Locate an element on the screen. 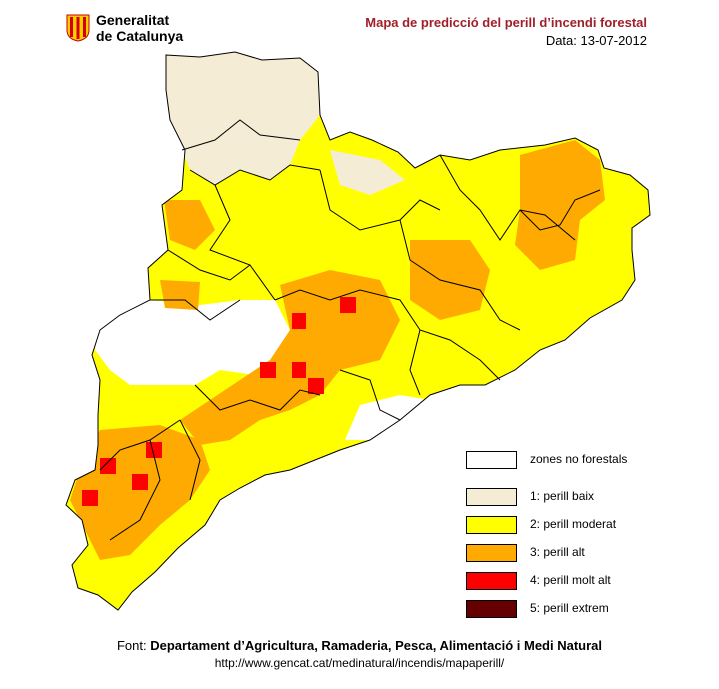 The image size is (719, 689). high-risk-zone-central is located at coordinates (290, 357).